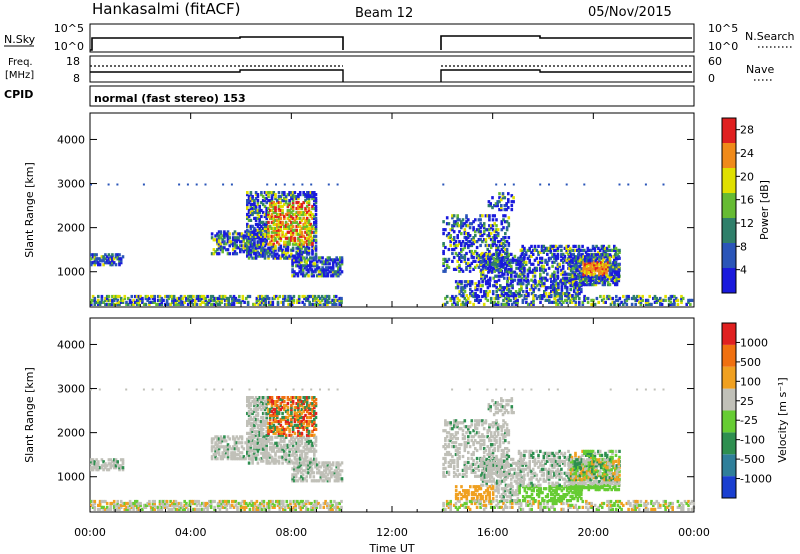 The image size is (800, 554). Describe the element at coordinates (715, 61) in the screenshot. I see `nave-tick-top: 60` at that location.